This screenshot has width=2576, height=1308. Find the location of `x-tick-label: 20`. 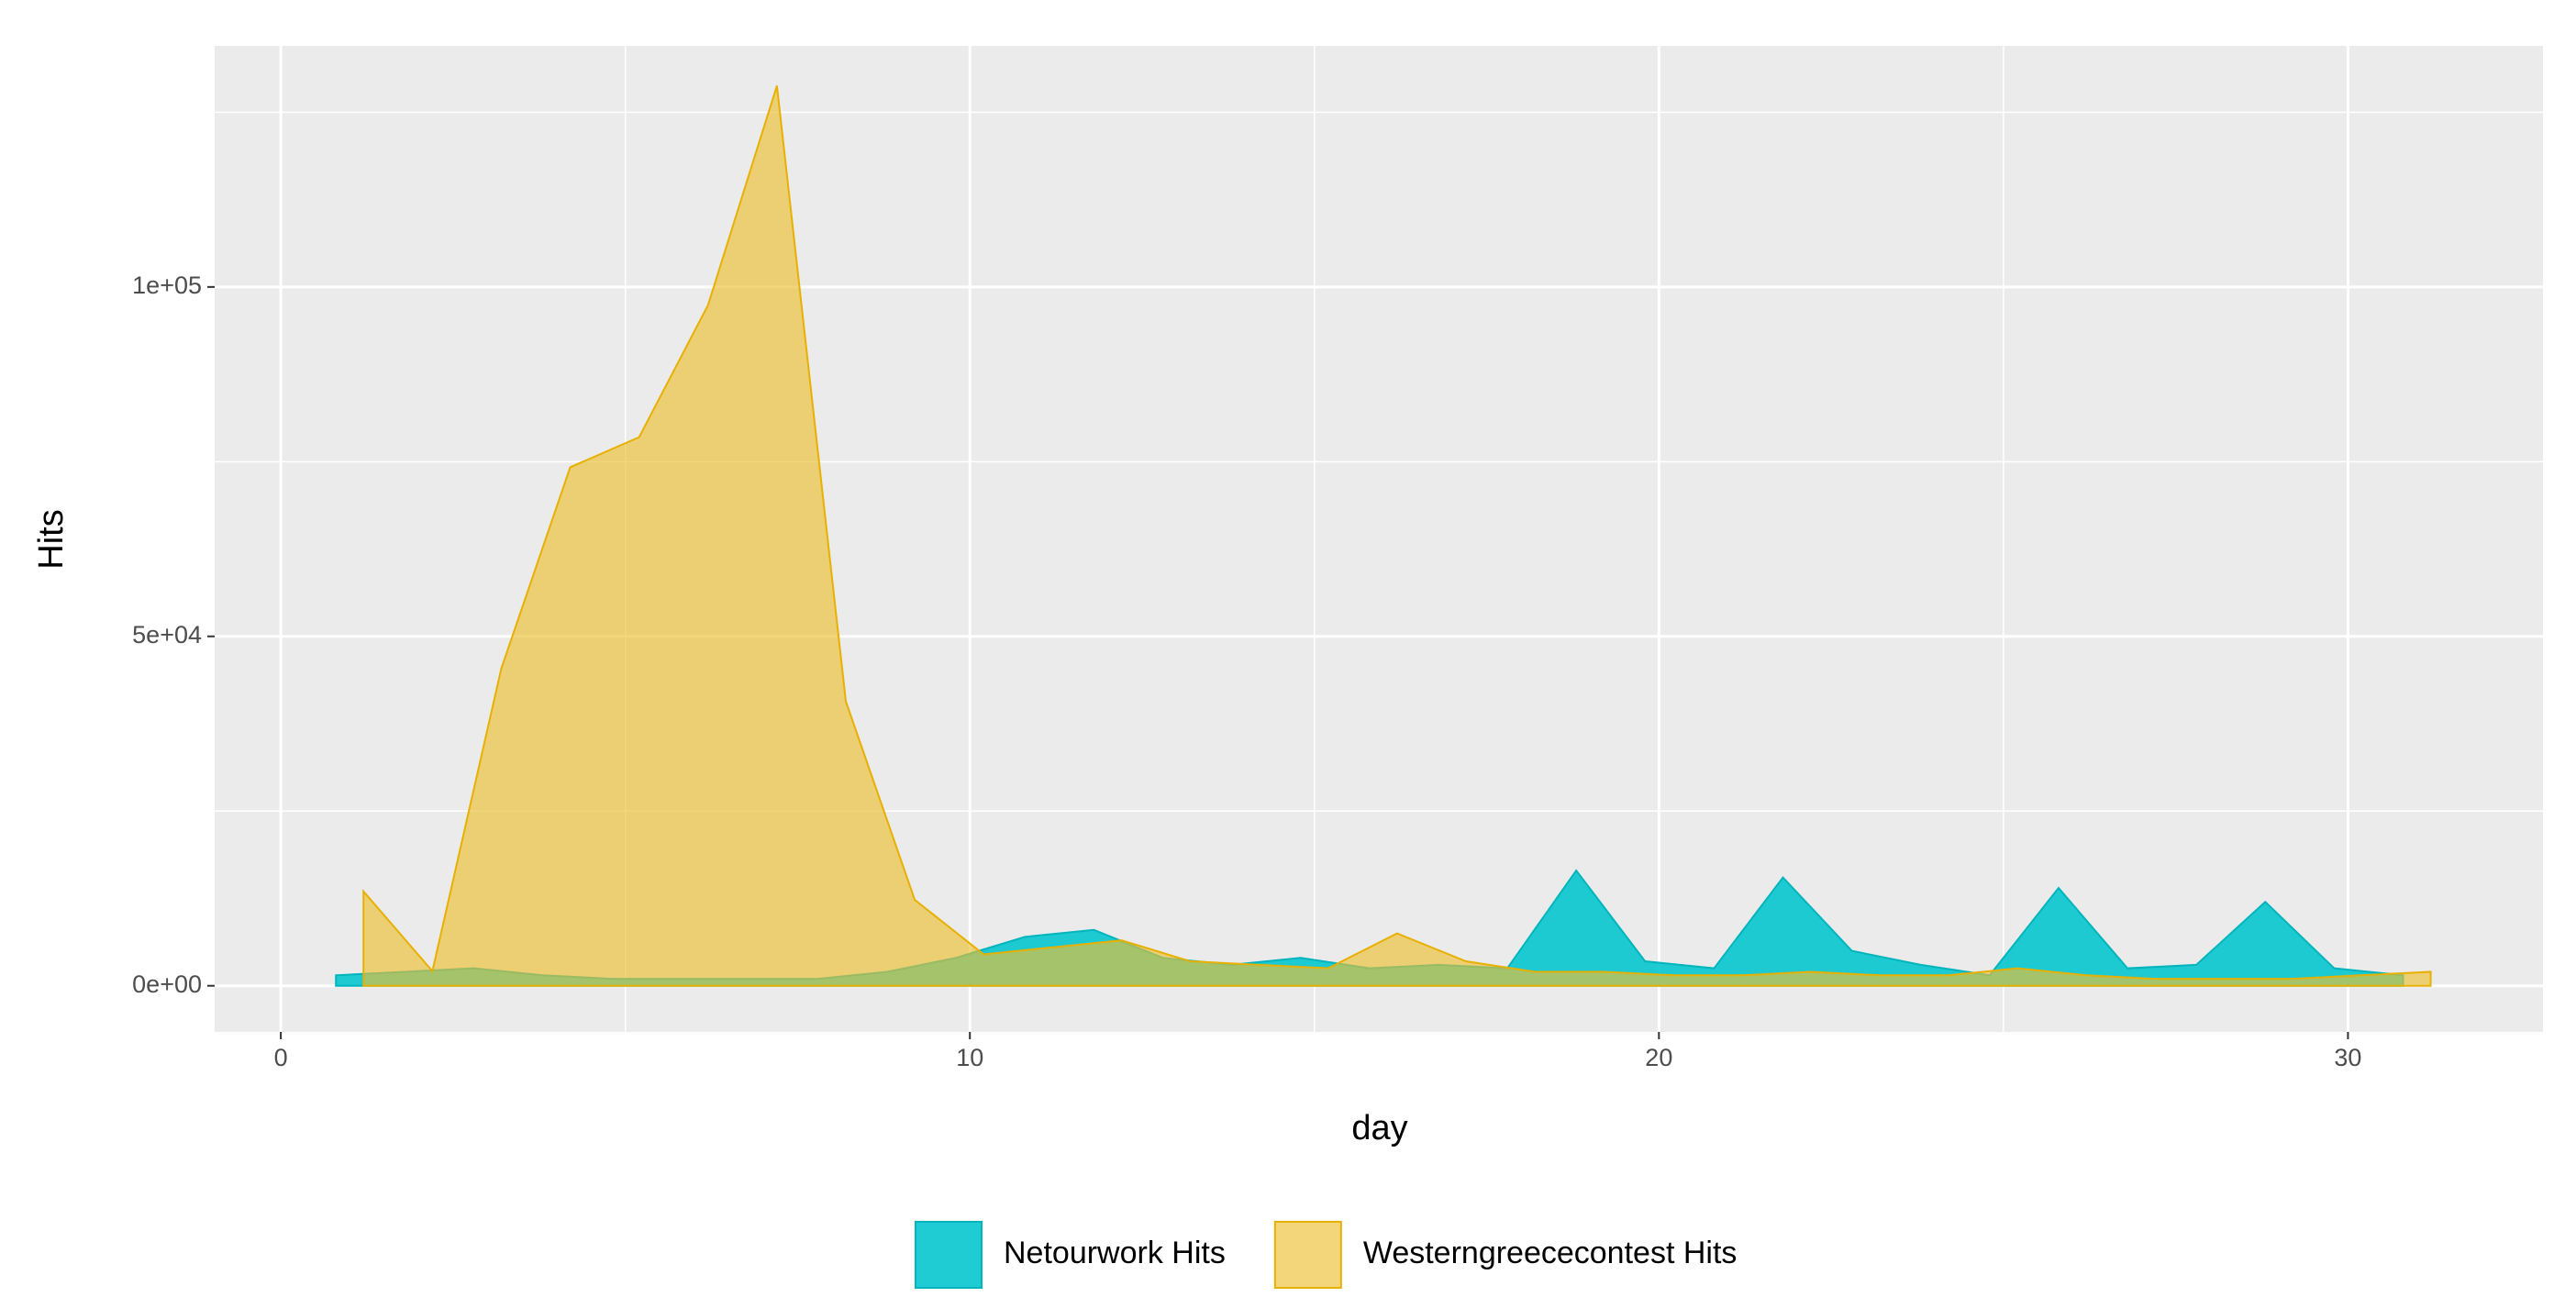

x-tick-label: 20 is located at coordinates (1658, 1057).